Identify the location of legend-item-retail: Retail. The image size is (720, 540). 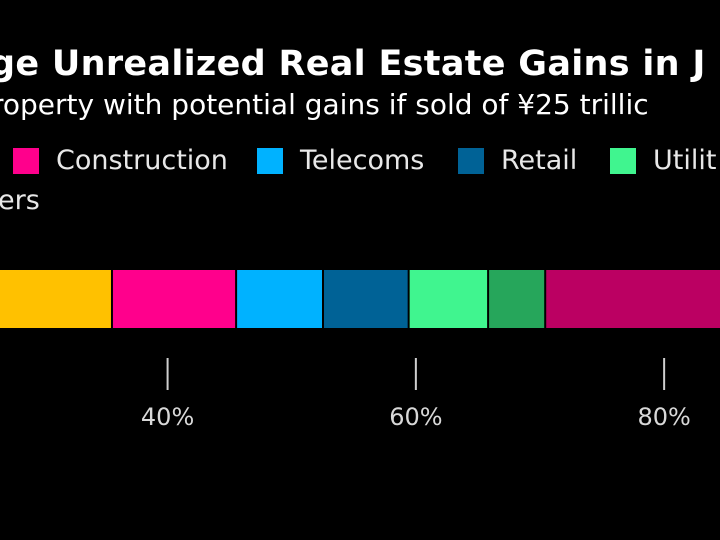
(517, 160).